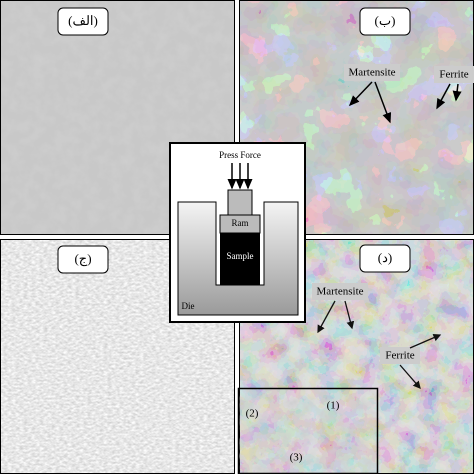  Describe the element at coordinates (83, 20) in the screenshot. I see `panel-label: (الف)` at that location.